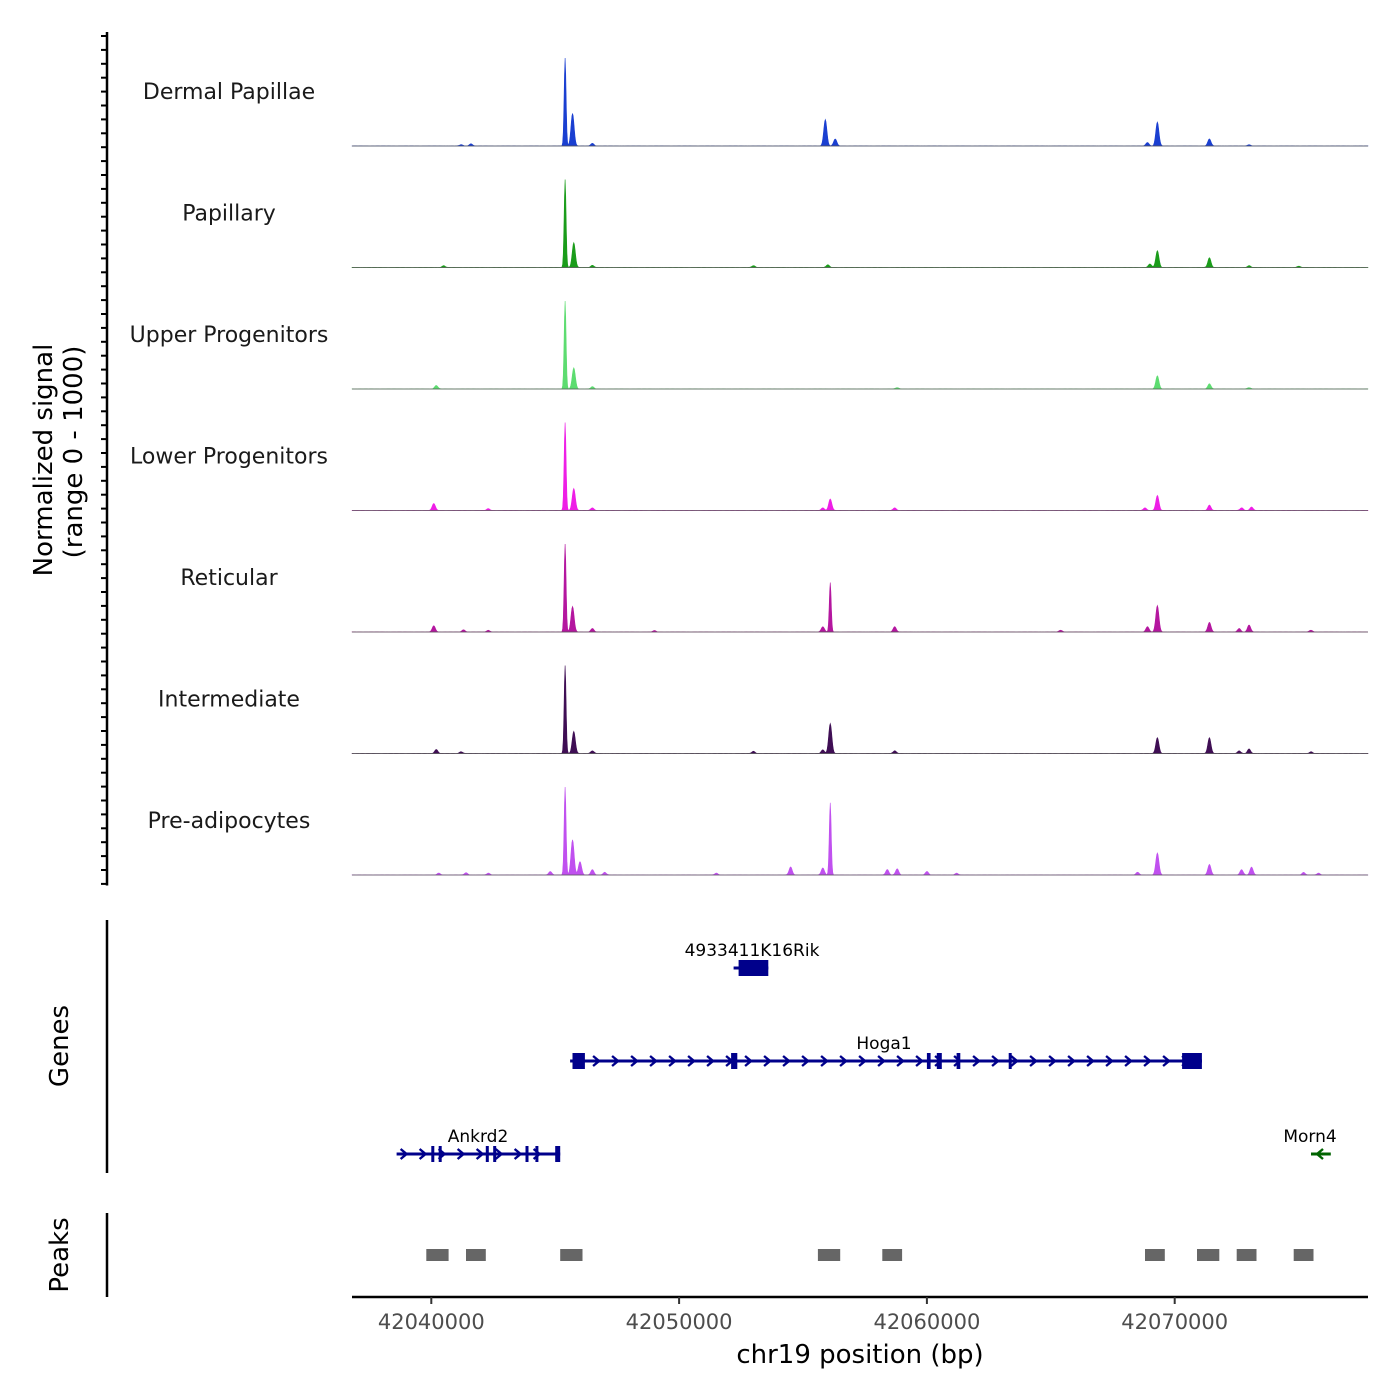  I want to click on x-tick-label: 42070000, so click(1174, 1322).